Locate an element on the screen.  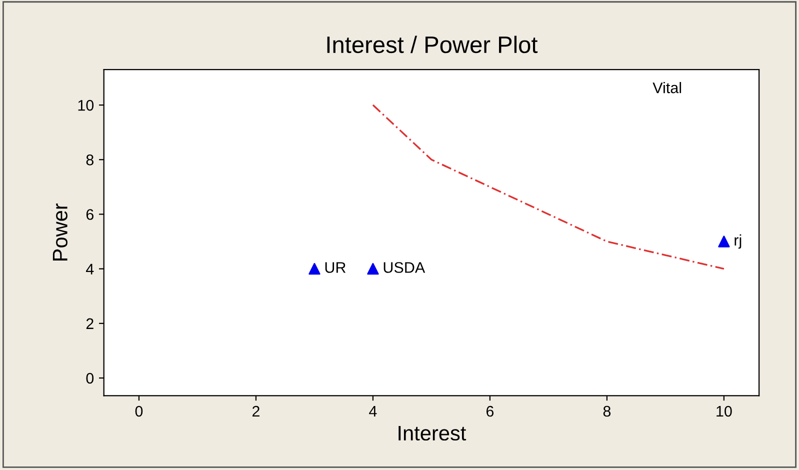
annotation: UR is located at coordinates (335, 267).